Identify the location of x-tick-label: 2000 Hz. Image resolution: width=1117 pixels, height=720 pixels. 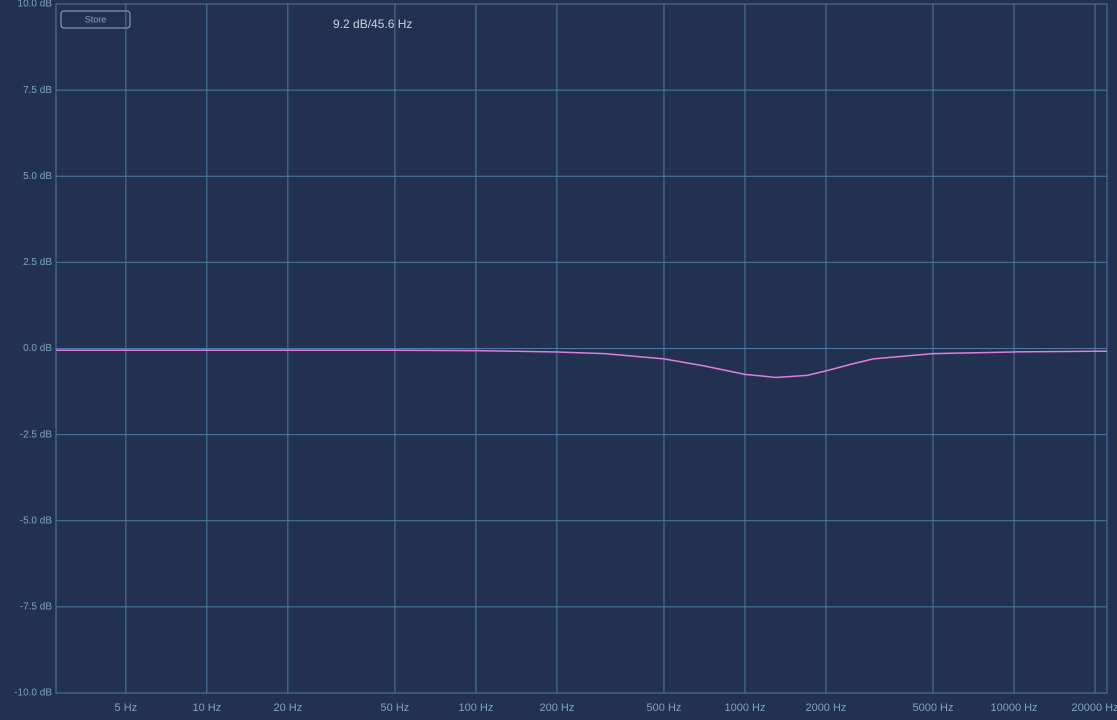
(825, 708).